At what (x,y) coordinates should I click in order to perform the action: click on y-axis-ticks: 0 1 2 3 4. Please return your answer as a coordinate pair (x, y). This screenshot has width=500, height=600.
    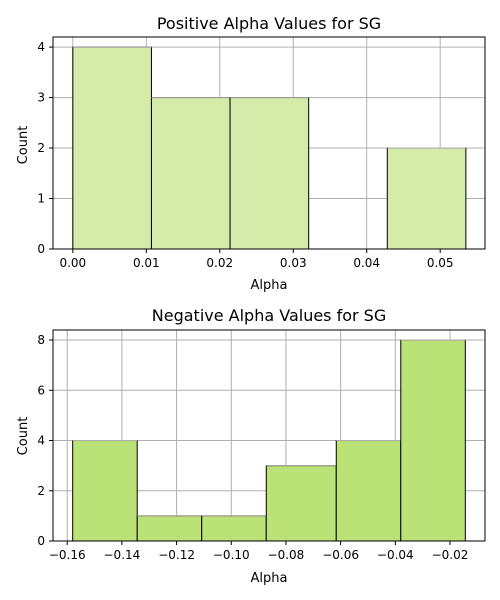
    Looking at the image, I should click on (45, 148).